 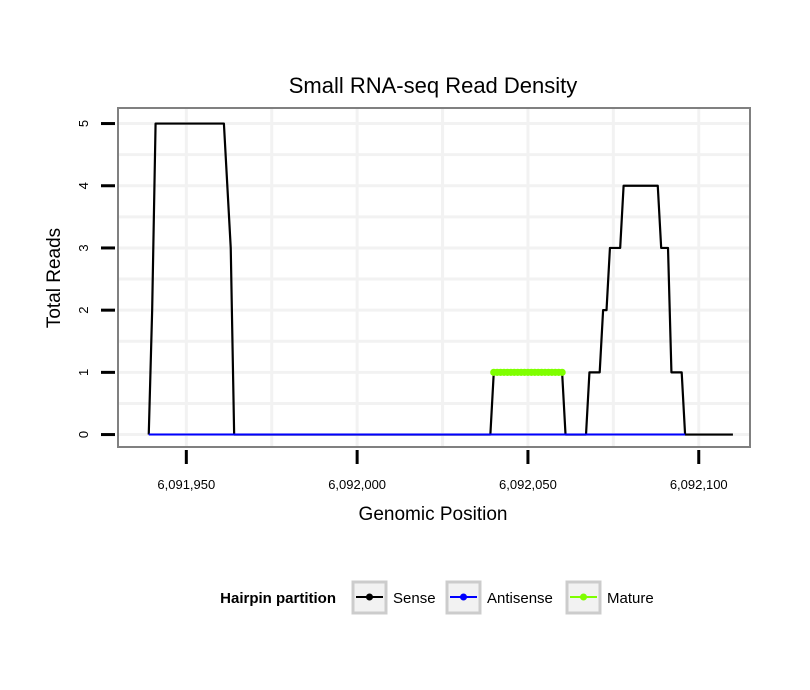 I want to click on y-tick-label: 3, so click(x=83, y=247).